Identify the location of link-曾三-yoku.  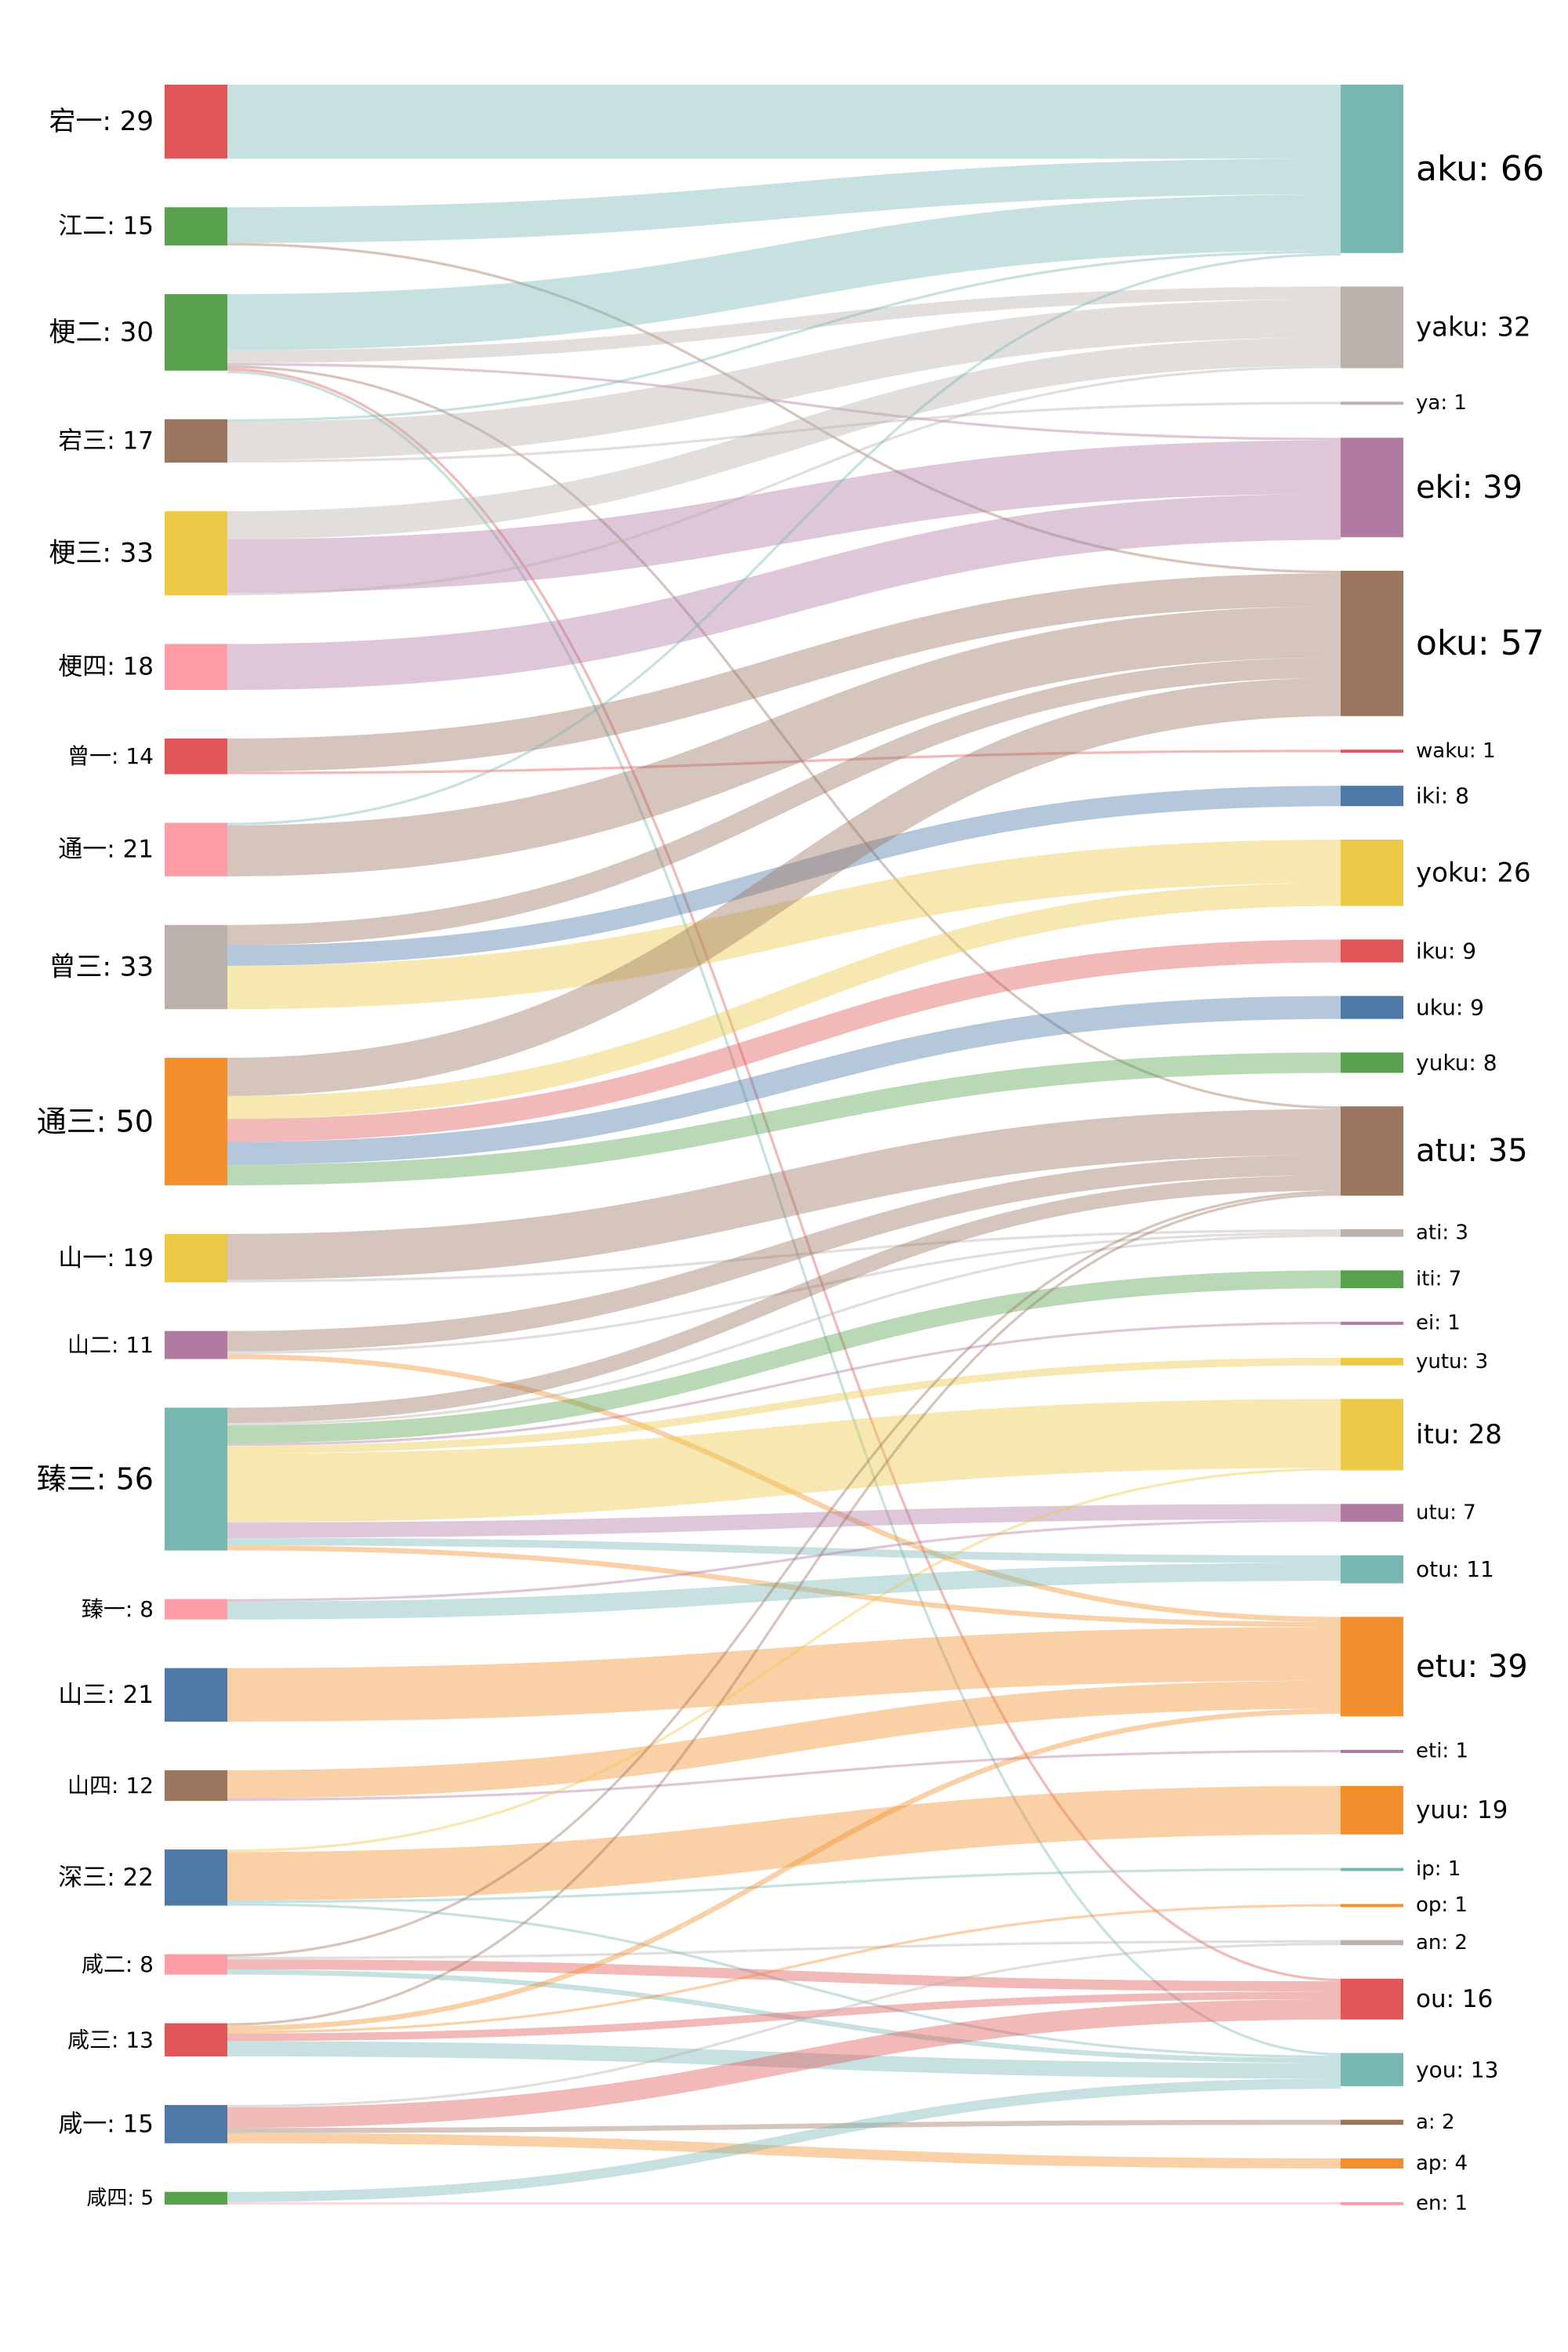
(784, 924).